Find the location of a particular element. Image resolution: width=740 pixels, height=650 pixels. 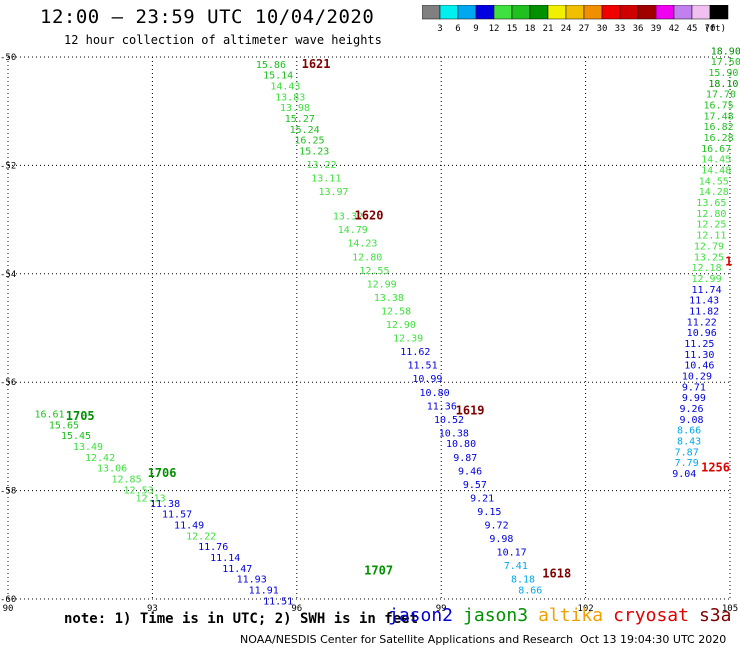

y-tick-label: -58 is located at coordinates (8, 492).